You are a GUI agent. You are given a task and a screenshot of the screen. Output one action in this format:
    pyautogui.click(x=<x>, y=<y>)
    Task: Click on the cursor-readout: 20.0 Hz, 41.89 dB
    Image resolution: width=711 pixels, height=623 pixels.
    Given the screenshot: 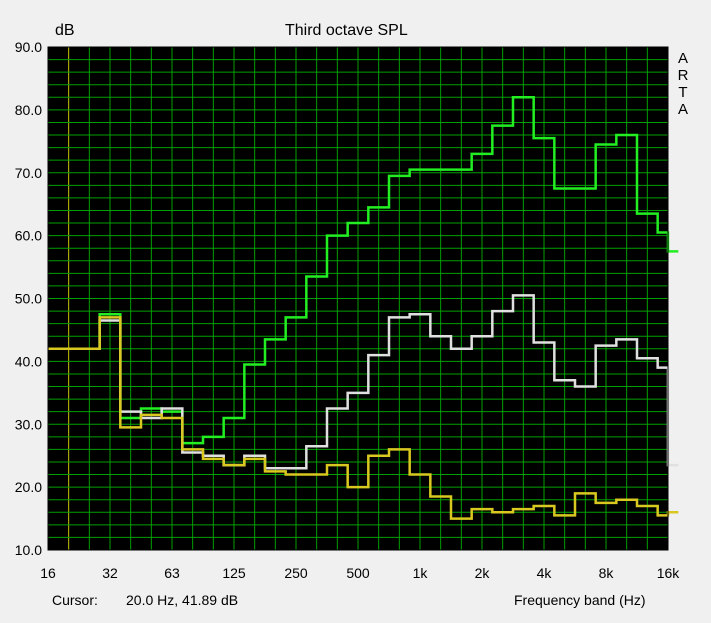 What is the action you would take?
    pyautogui.click(x=182, y=600)
    